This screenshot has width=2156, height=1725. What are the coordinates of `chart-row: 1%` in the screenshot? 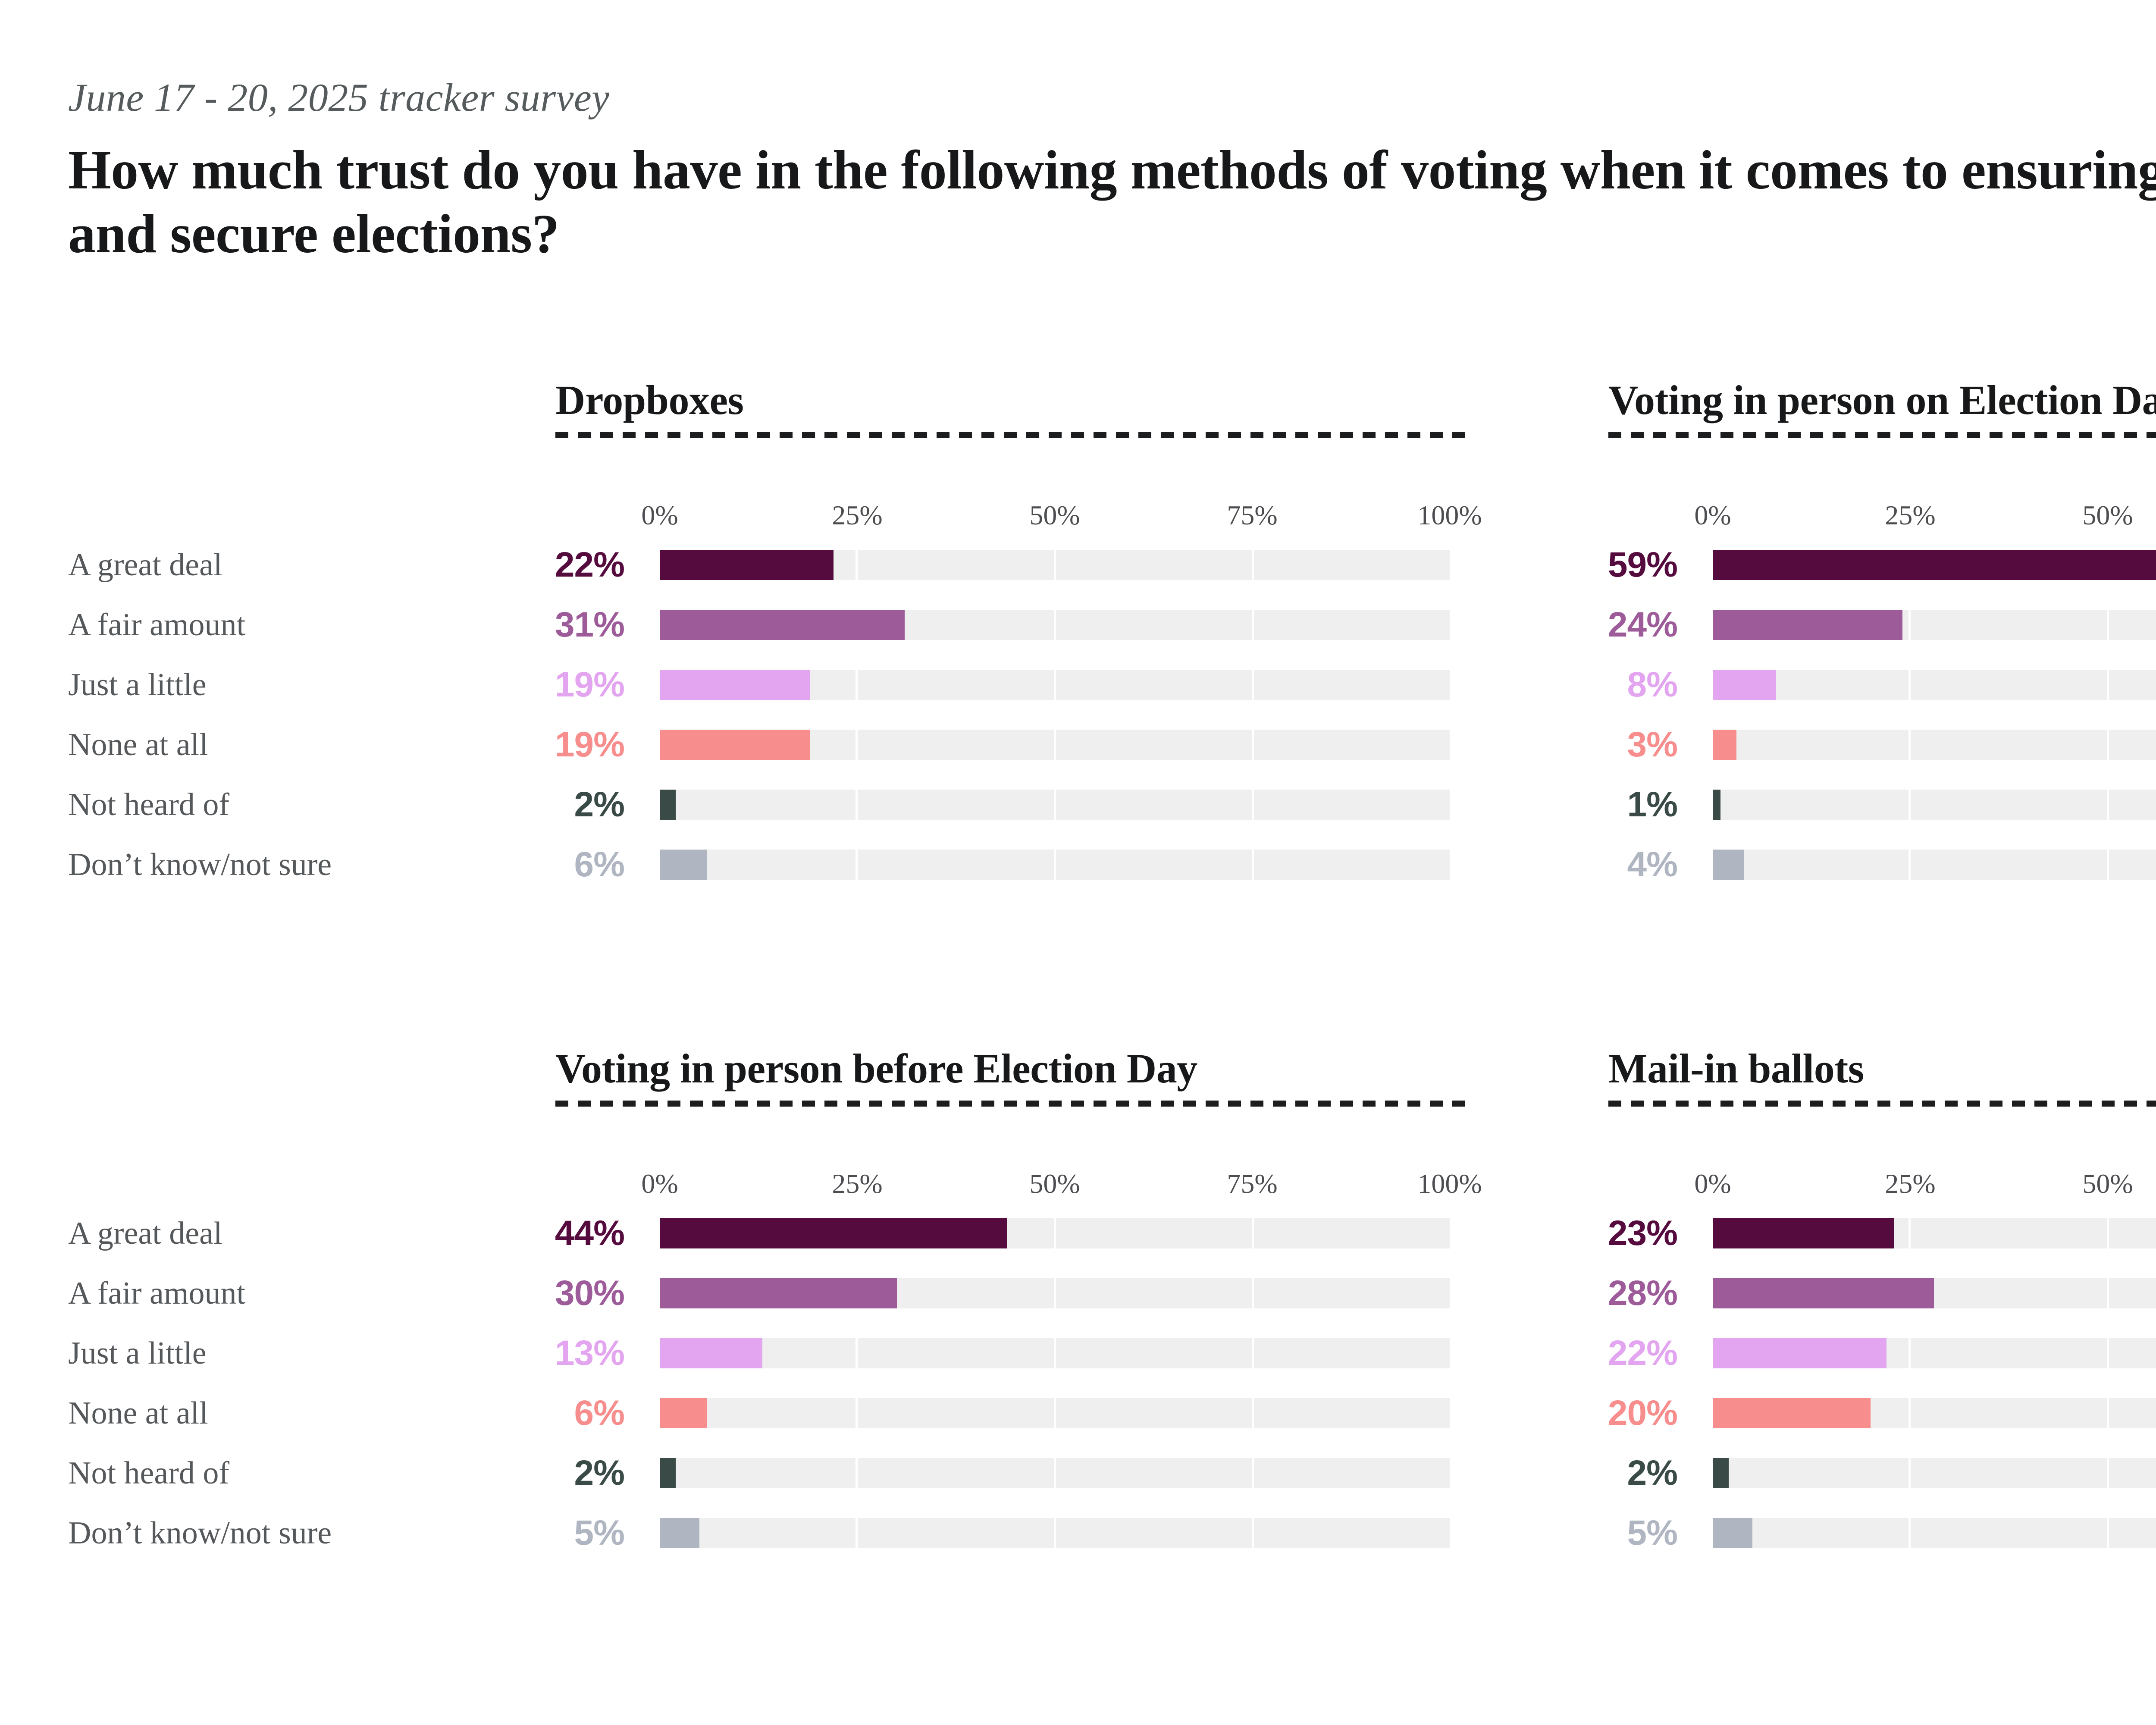 It's located at (1882, 805).